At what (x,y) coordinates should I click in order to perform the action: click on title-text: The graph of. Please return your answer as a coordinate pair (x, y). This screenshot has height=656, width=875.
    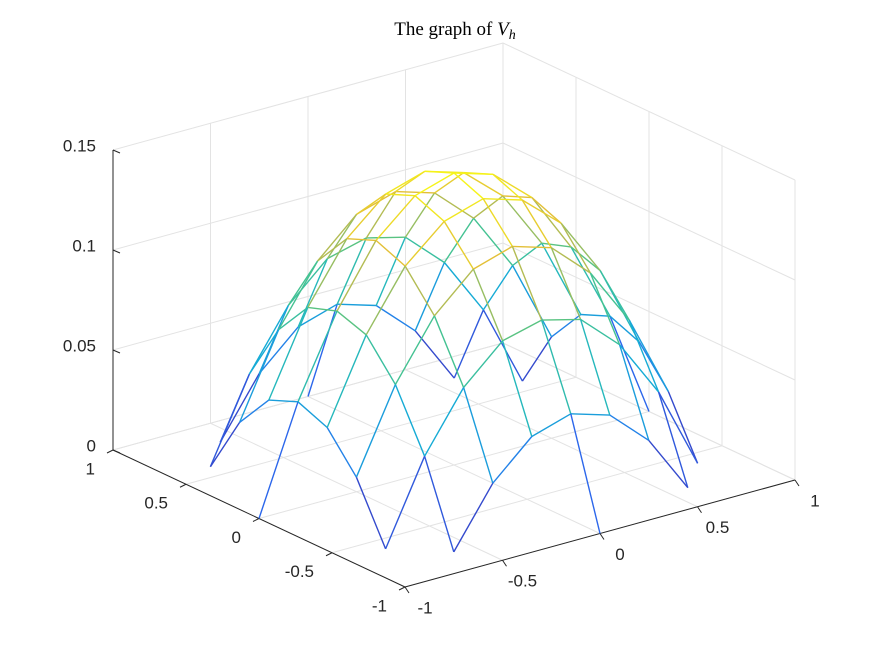
    Looking at the image, I should click on (445, 29).